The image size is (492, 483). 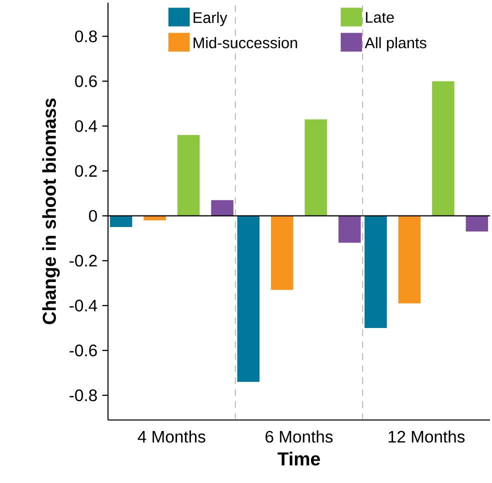 What do you see at coordinates (86, 36) in the screenshot?
I see `y-tick-label: 0.8` at bounding box center [86, 36].